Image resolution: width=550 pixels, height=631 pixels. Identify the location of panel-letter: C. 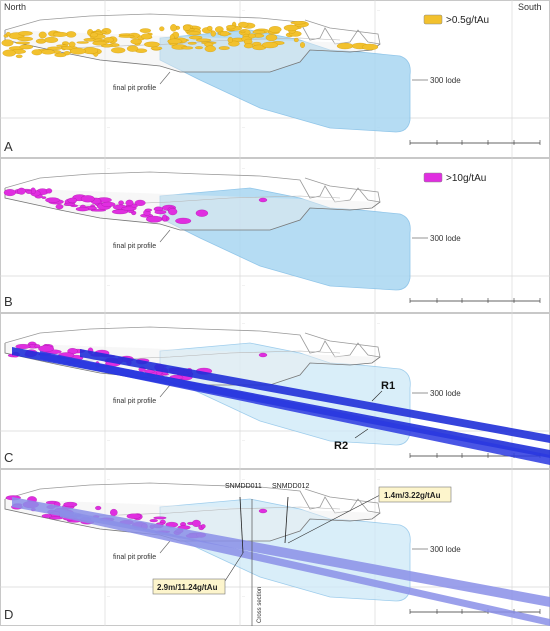
(8, 457).